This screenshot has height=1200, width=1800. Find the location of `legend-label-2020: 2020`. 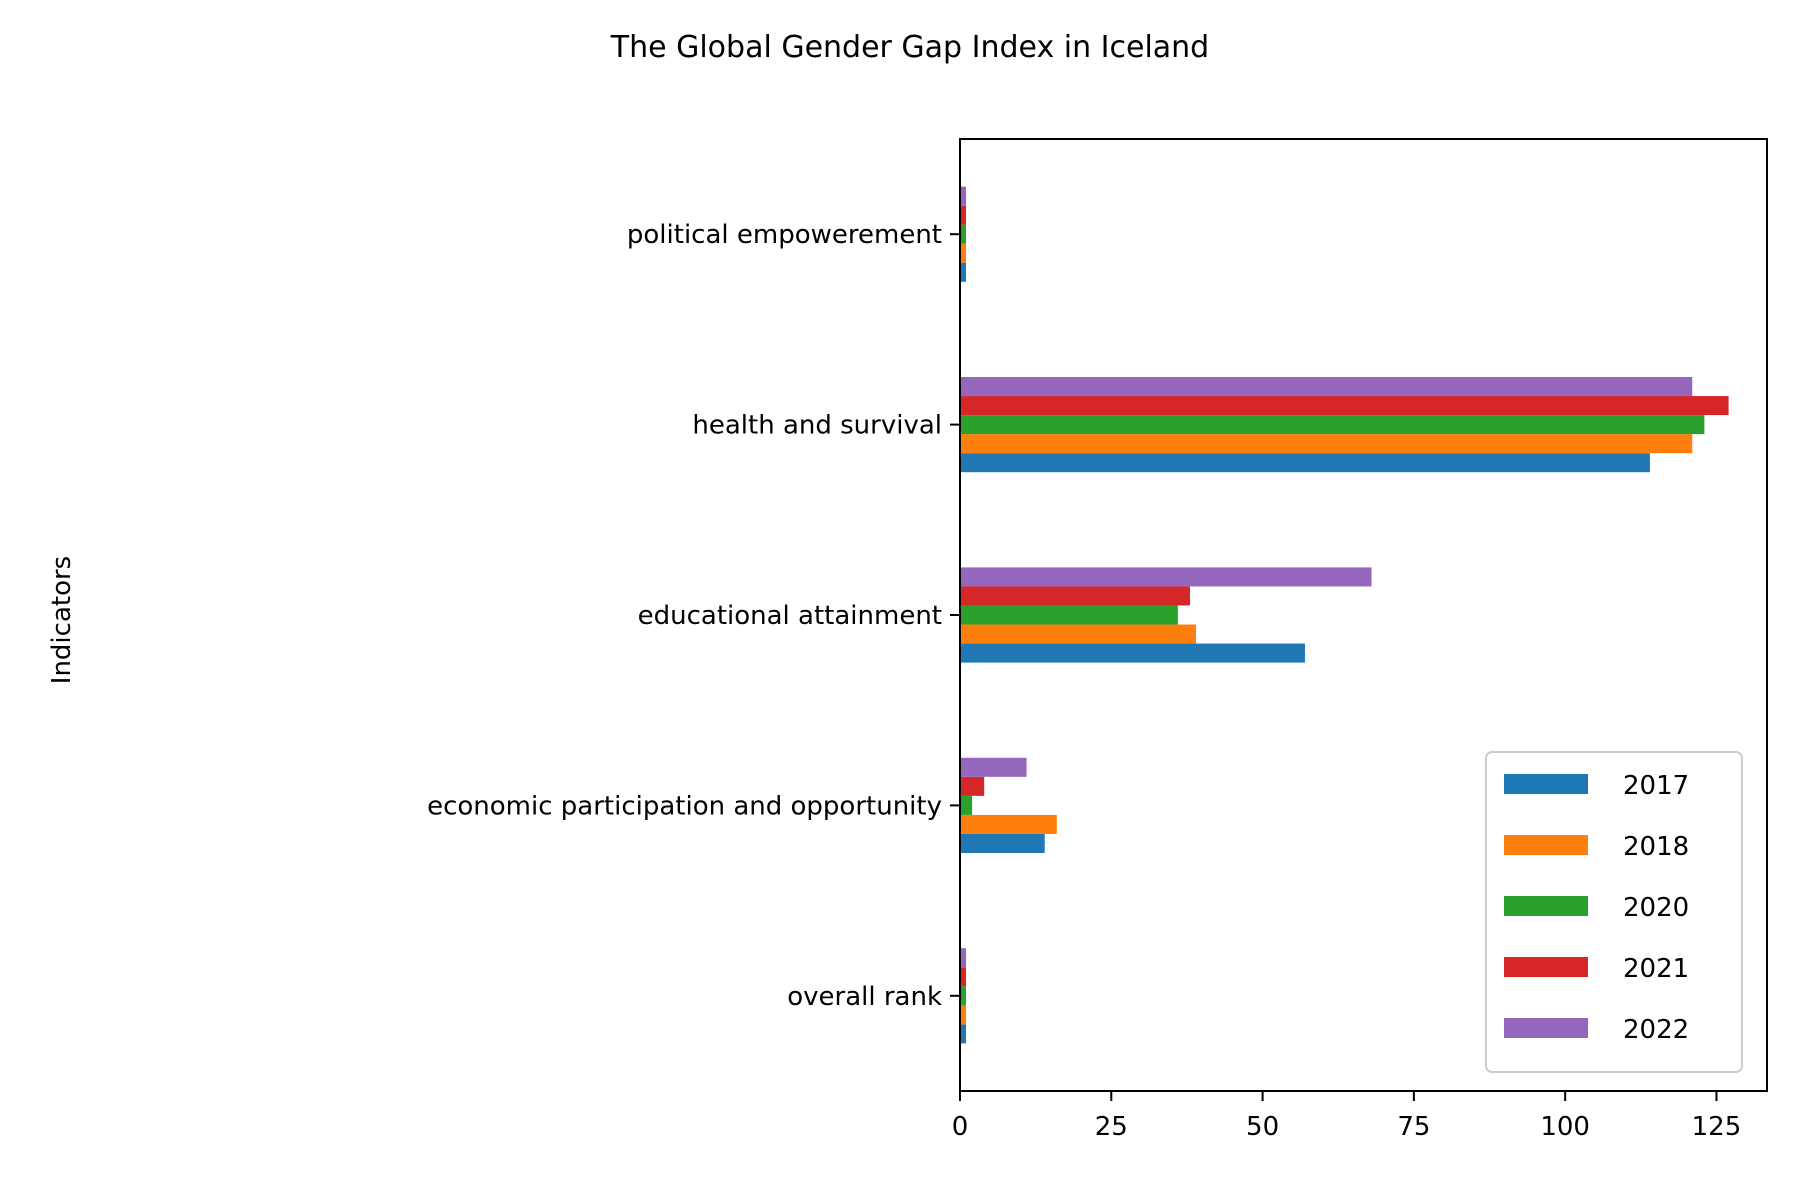

legend-label-2020: 2020 is located at coordinates (1656, 908).